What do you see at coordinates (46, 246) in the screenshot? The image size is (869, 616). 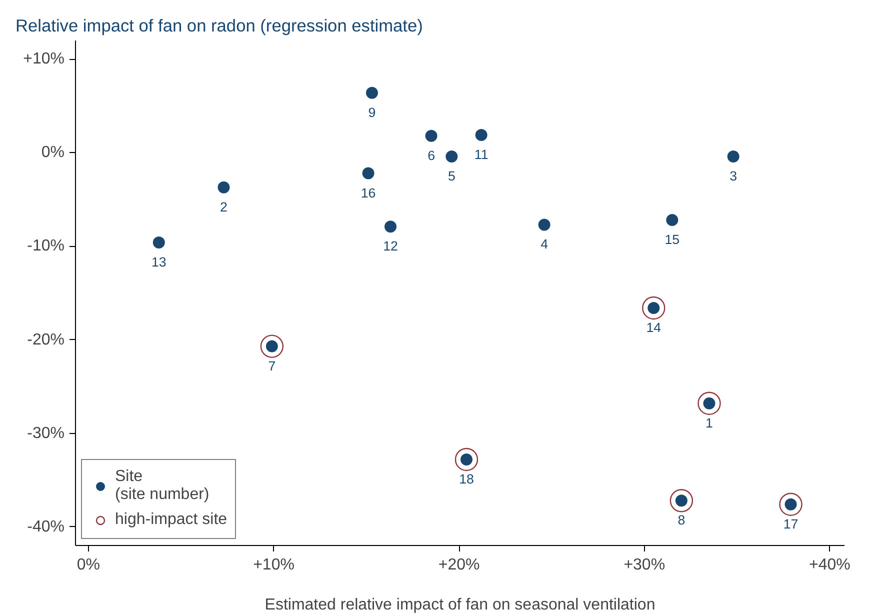 I see `y-tick-label: -10%` at bounding box center [46, 246].